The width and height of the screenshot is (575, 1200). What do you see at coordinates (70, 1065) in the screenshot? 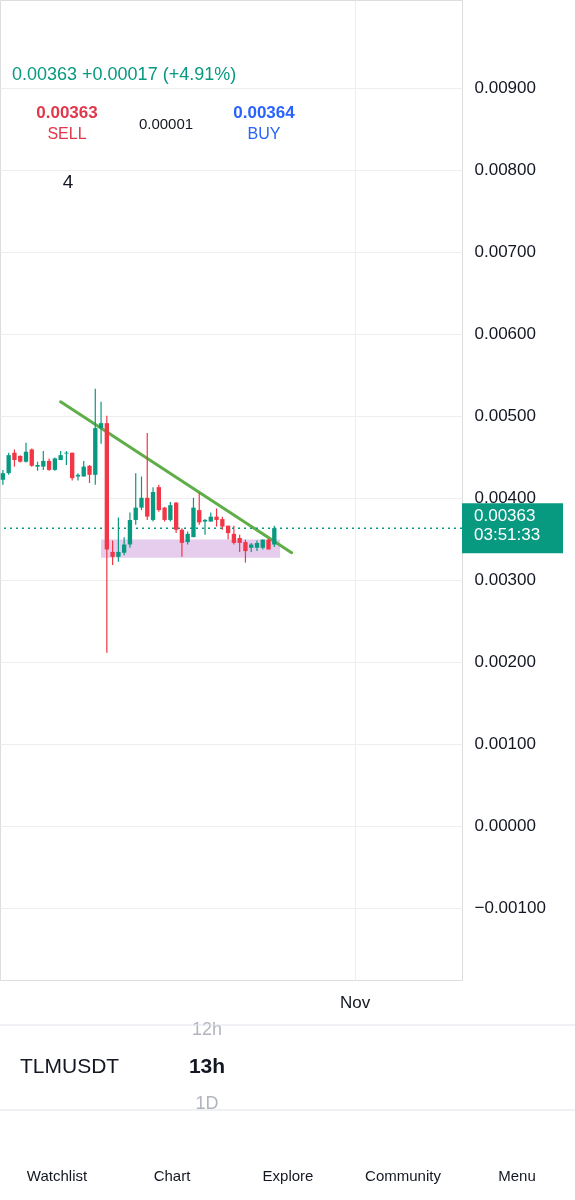
I see `text: TLMUSDT` at bounding box center [70, 1065].